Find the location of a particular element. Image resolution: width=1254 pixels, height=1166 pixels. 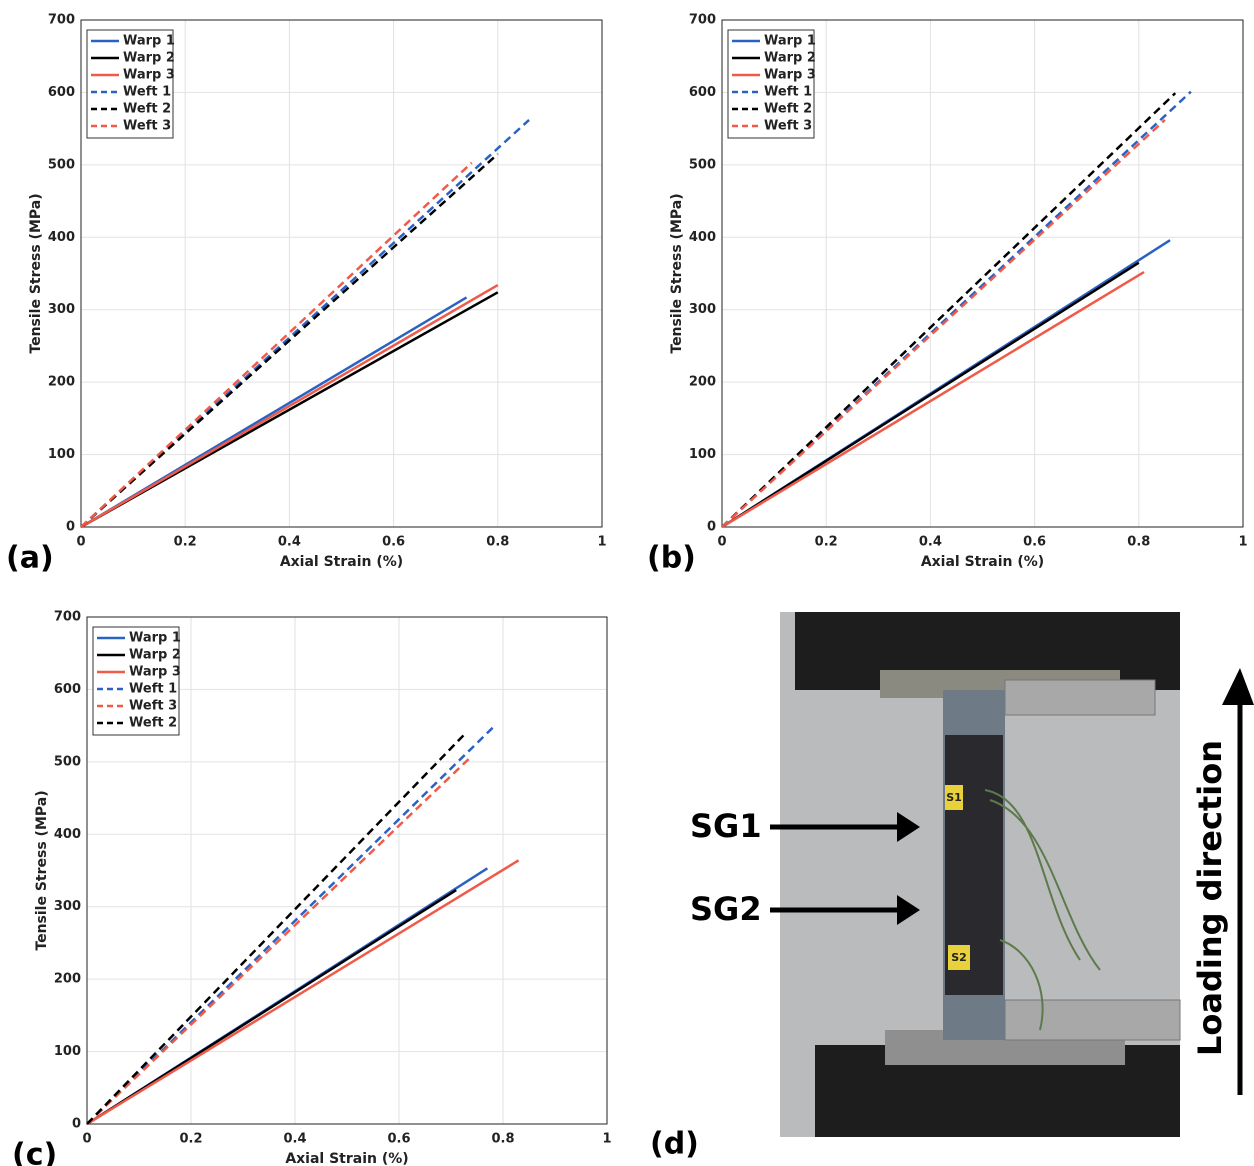

panel-label: (b) is located at coordinates (671, 558).